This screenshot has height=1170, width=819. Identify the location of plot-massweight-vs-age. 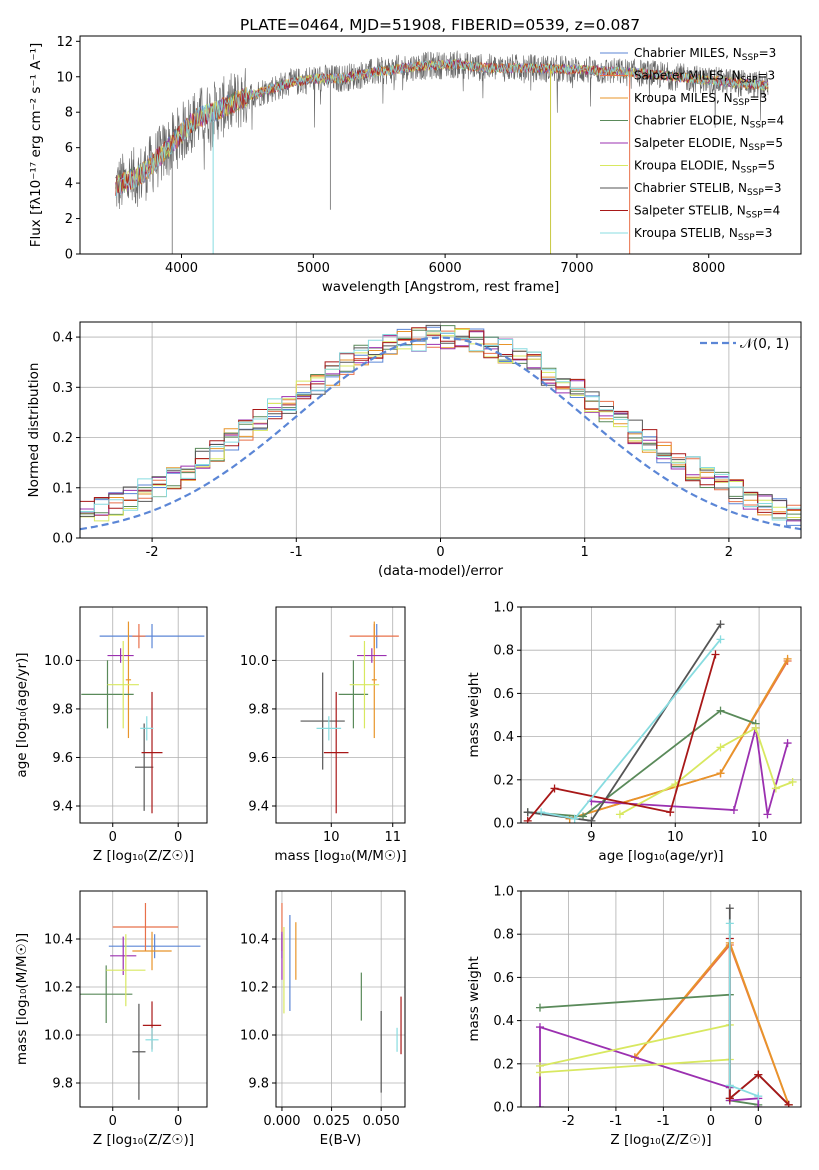
(660, 721).